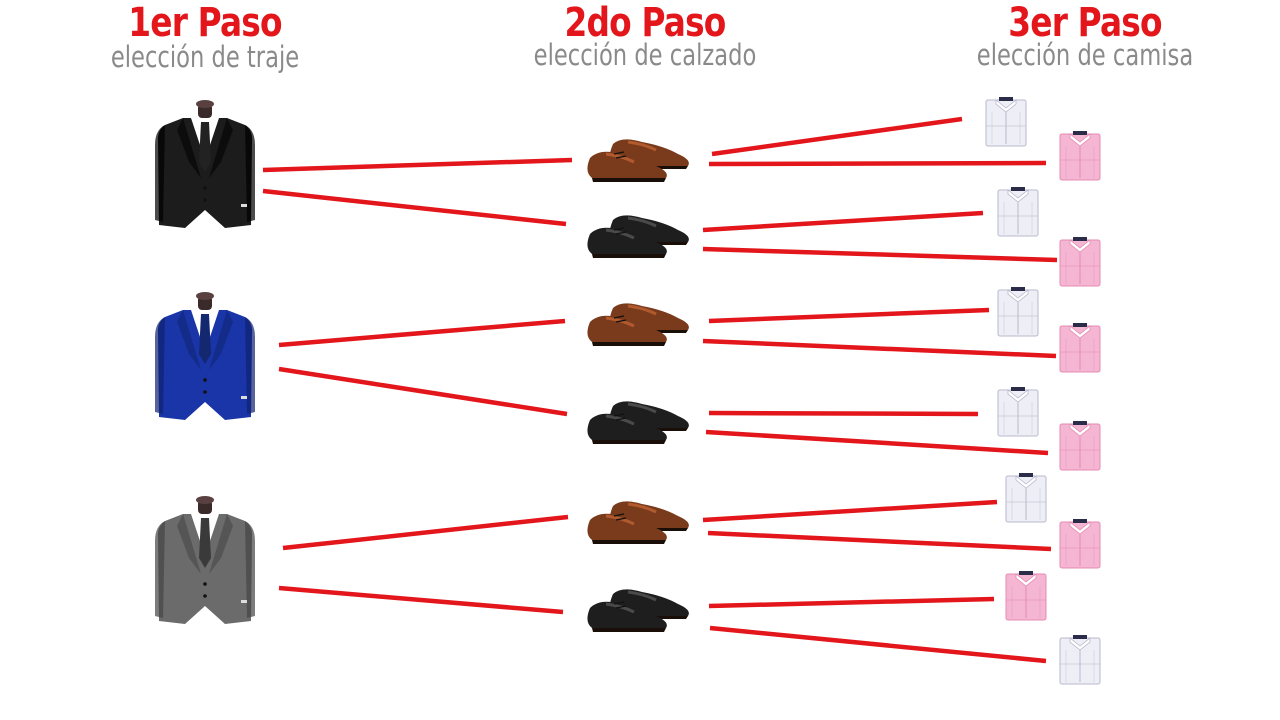 The height and width of the screenshot is (720, 1280). I want to click on step-3-header: 3er Paso elección de camisa, so click(1085, 35).